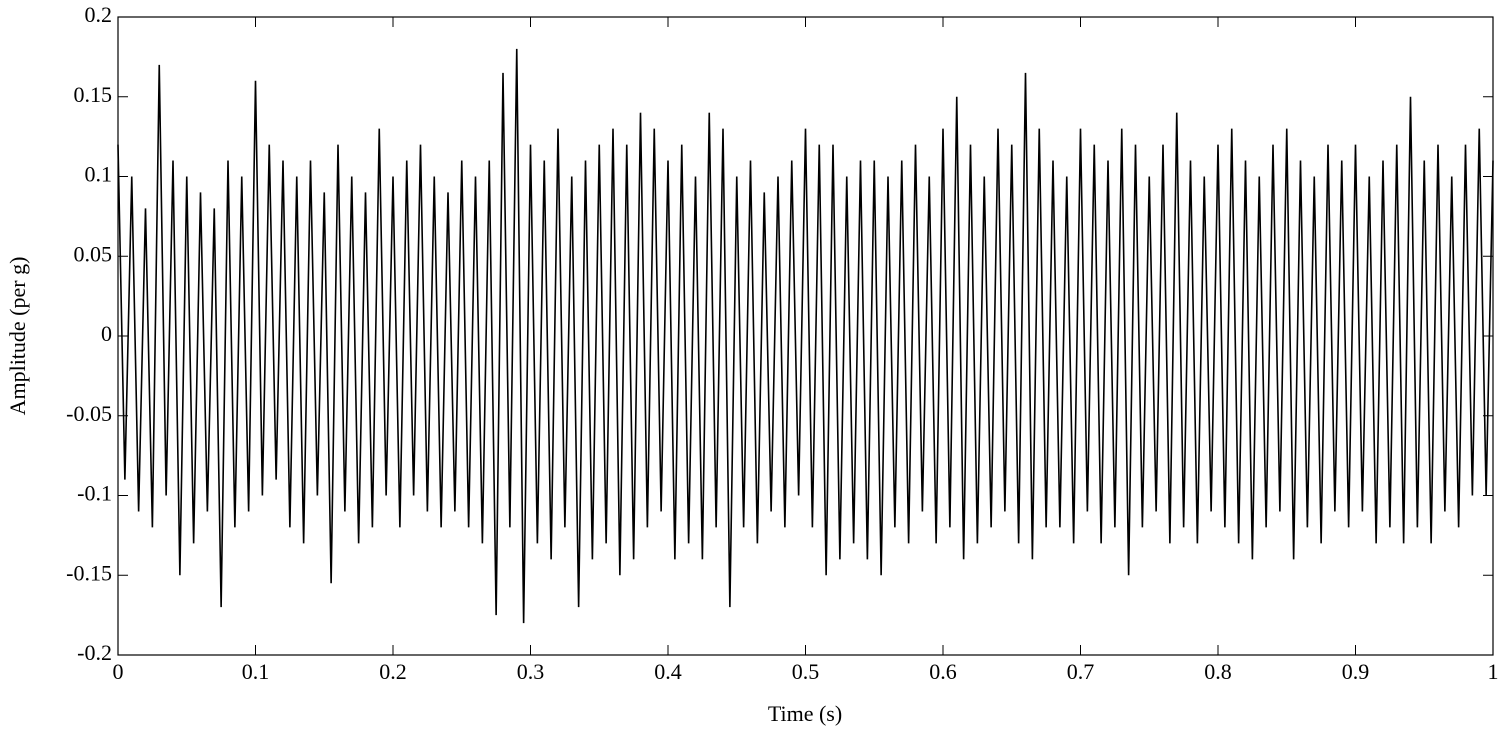 The image size is (1504, 738). I want to click on y-axis-label: Amplitude (per g), so click(17, 336).